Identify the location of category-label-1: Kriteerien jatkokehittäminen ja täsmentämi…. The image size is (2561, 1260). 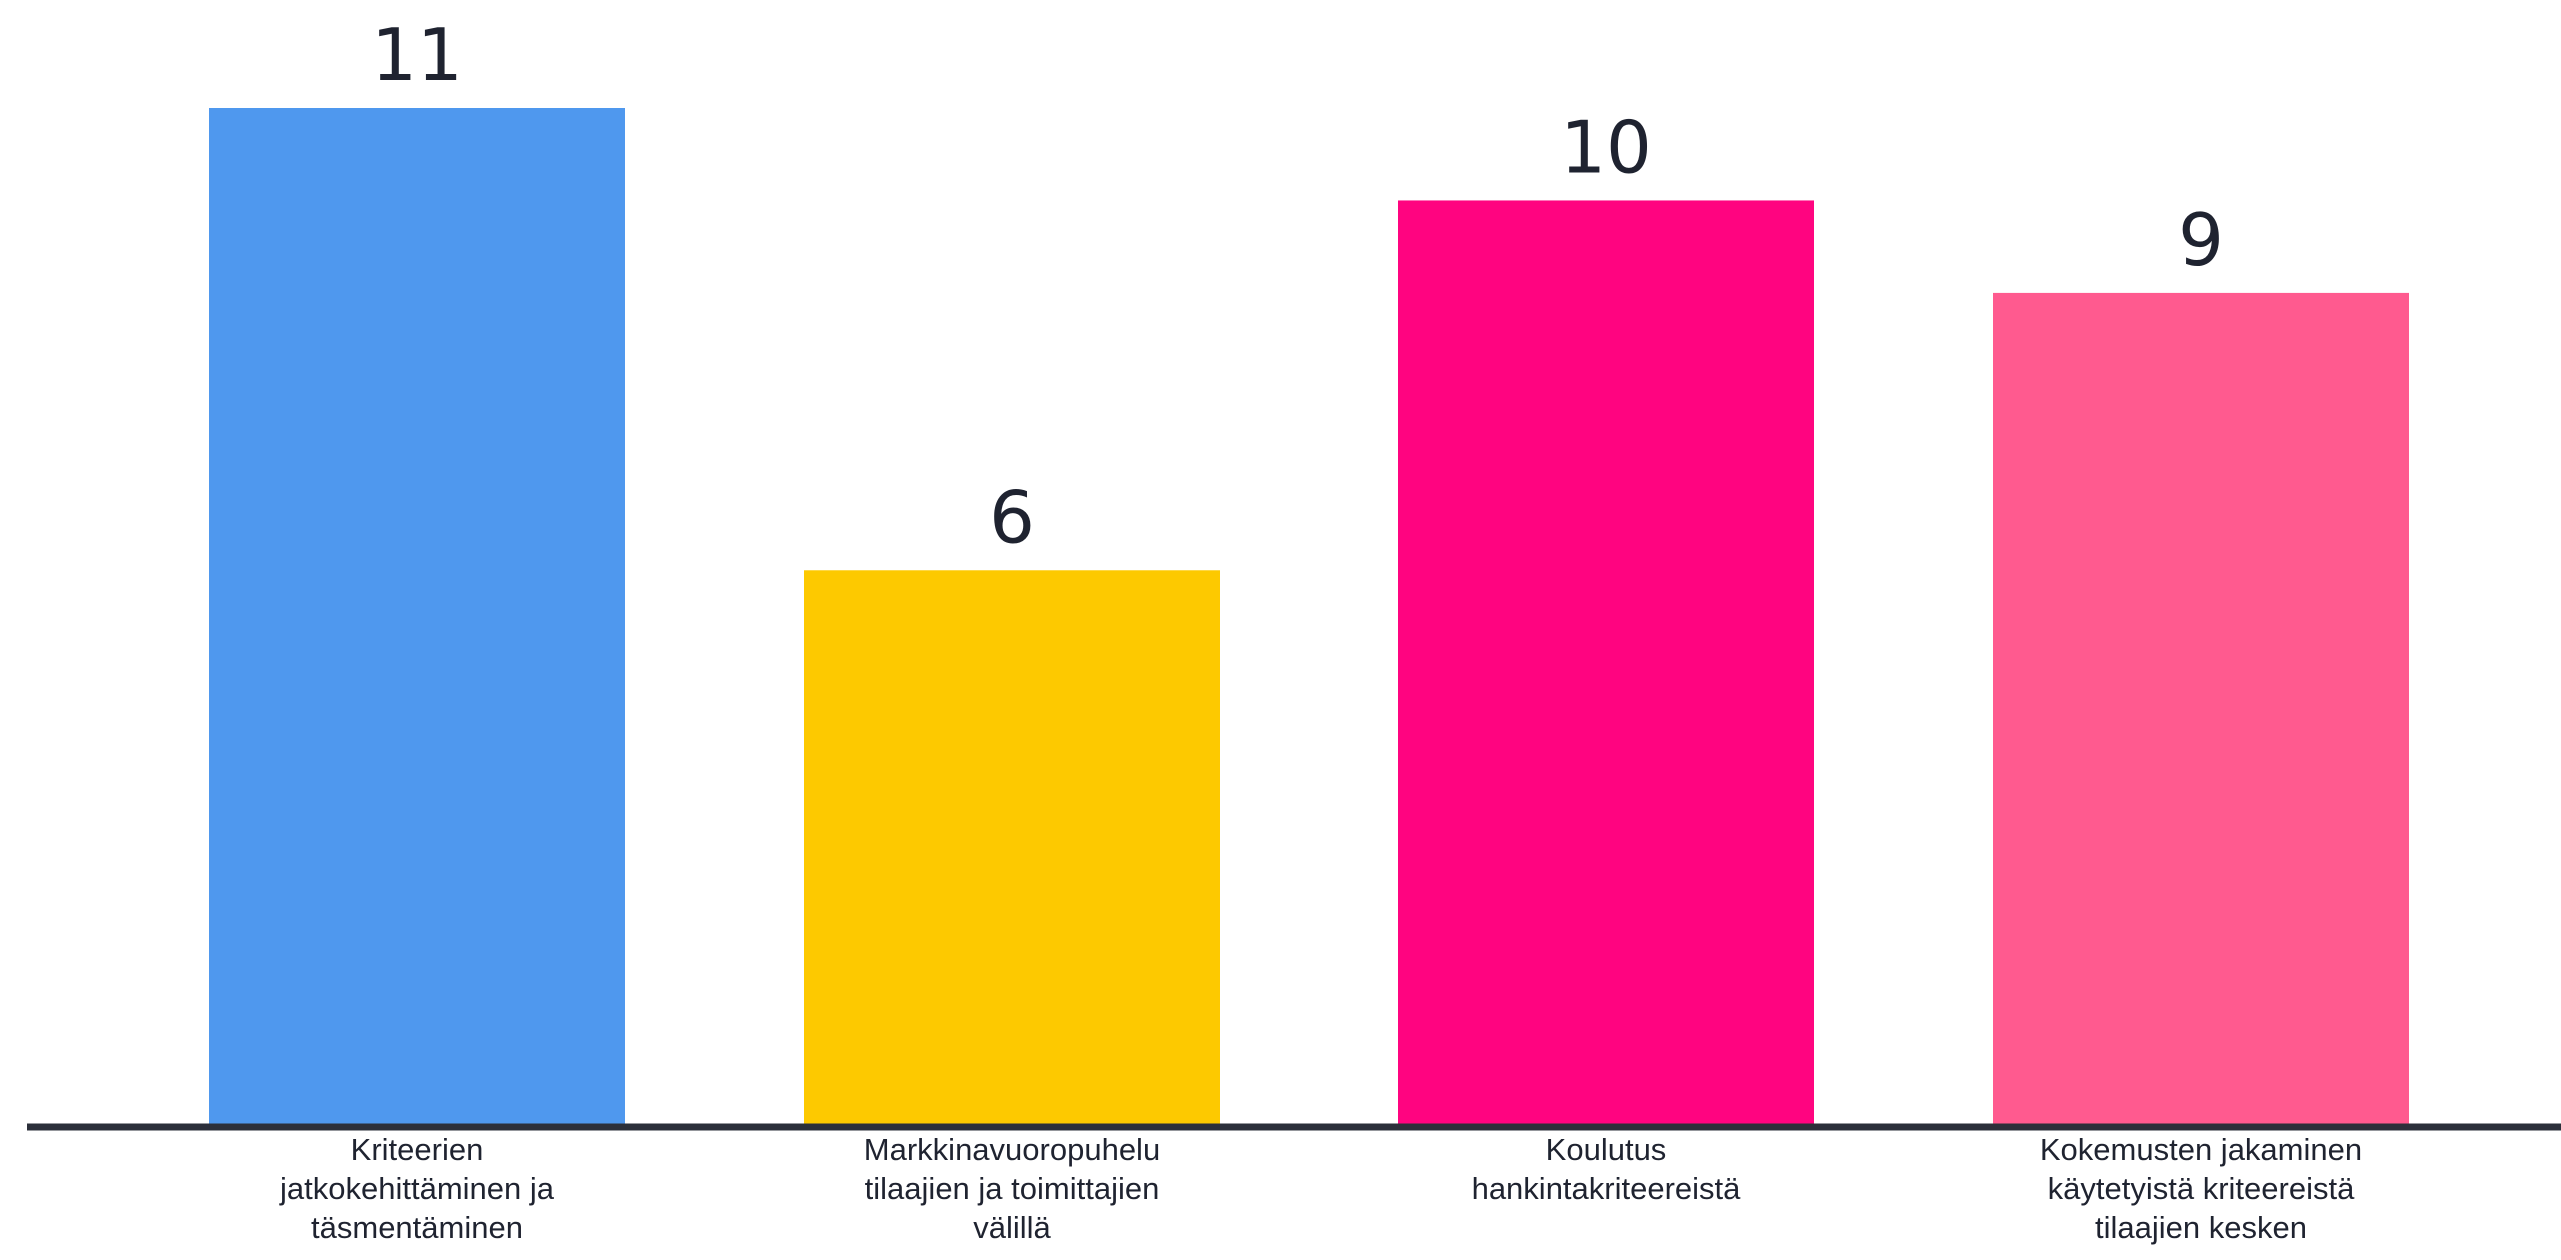
(417, 1188).